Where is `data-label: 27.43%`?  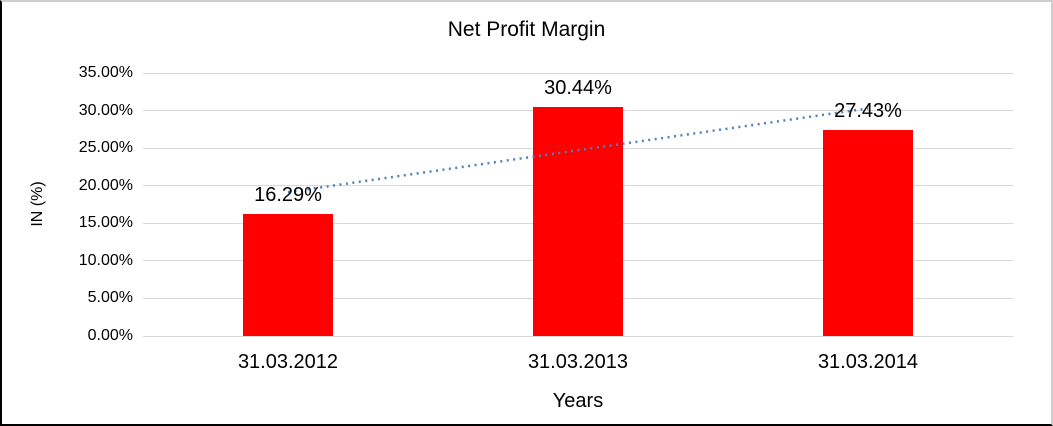 data-label: 27.43% is located at coordinates (868, 110).